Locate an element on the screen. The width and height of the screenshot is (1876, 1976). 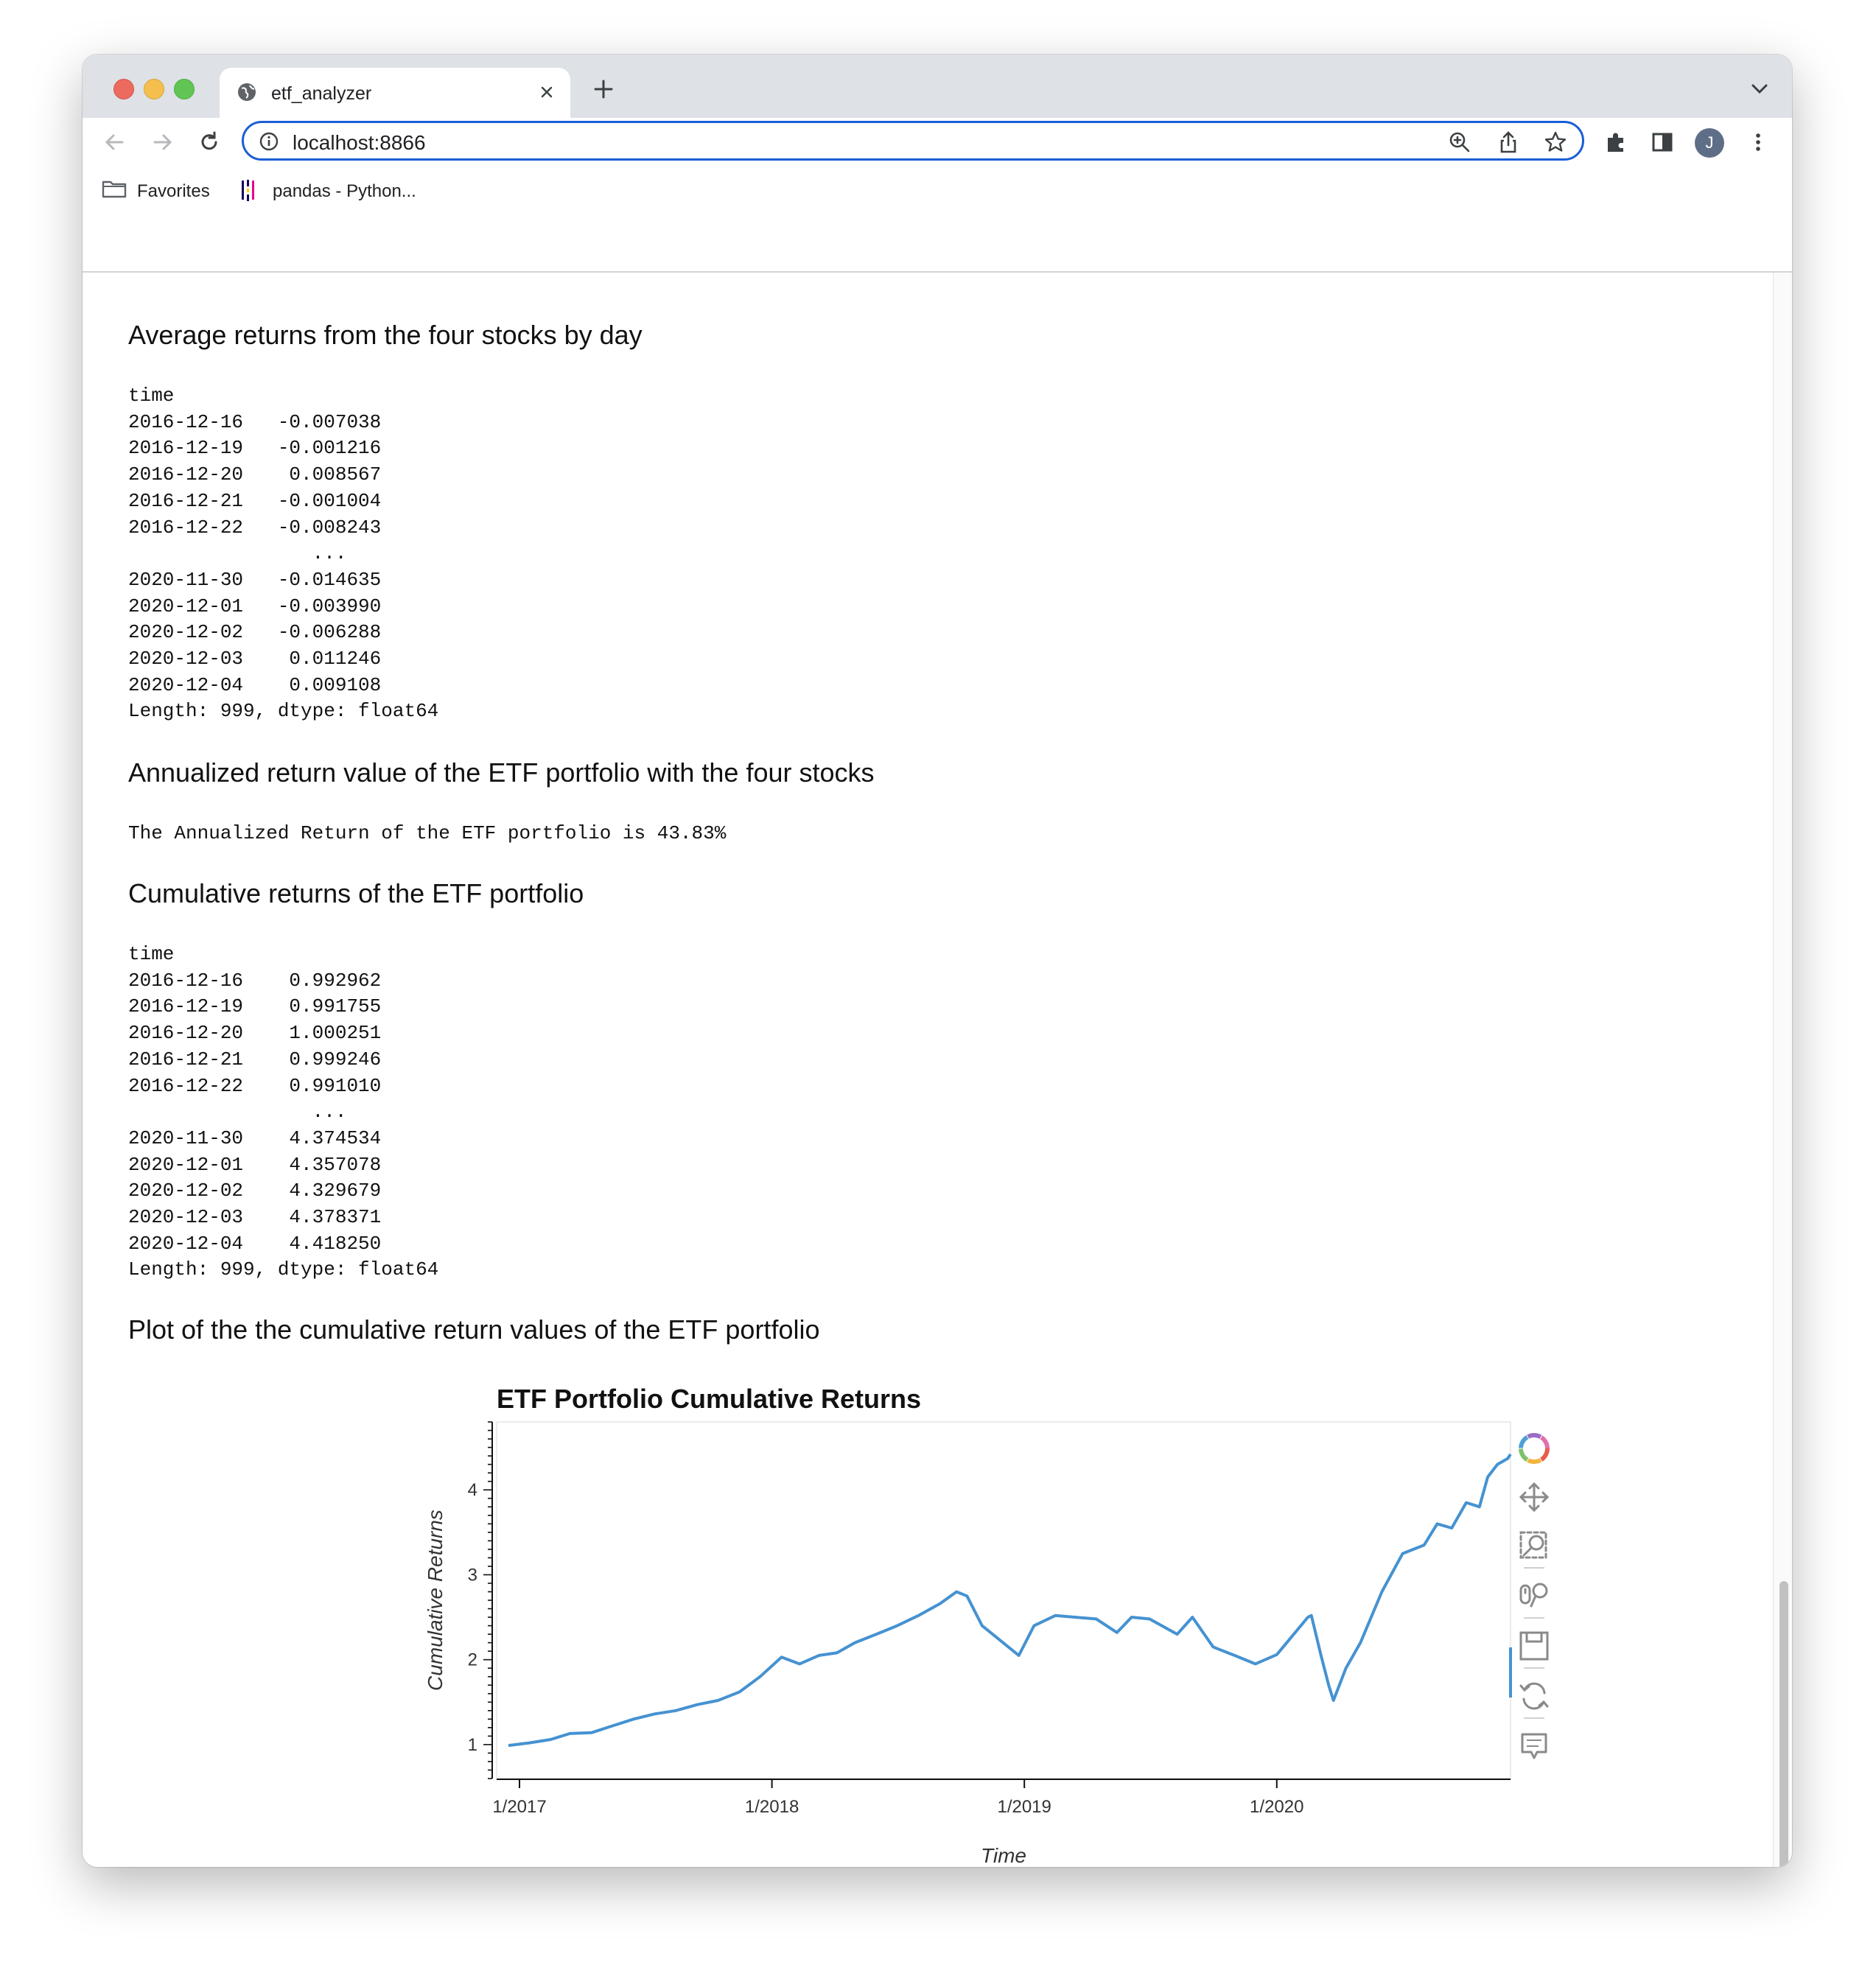
tab-title: etf_analyzer is located at coordinates (321, 93).